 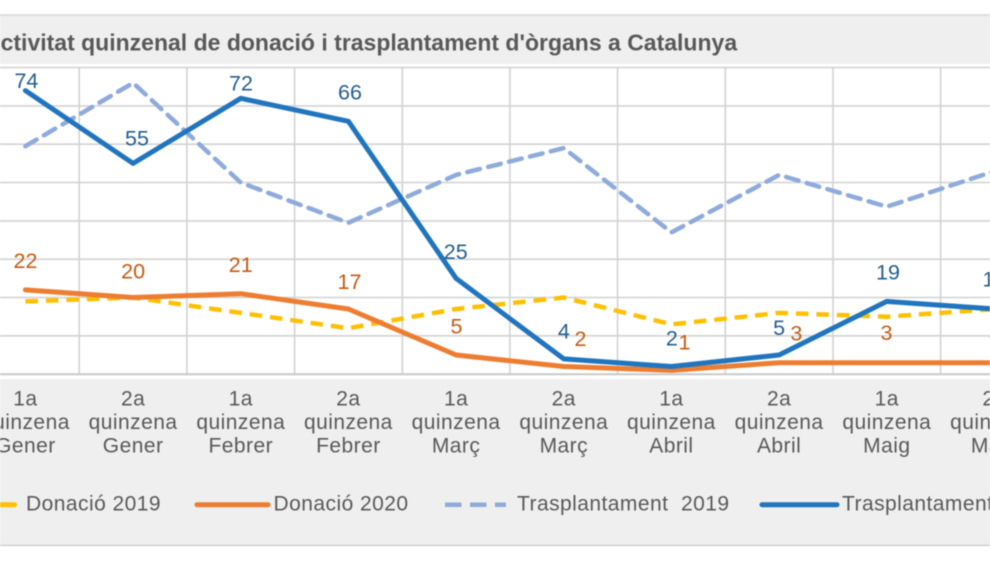 I want to click on svg-text: Trasplantament 2020, so click(x=916, y=504).